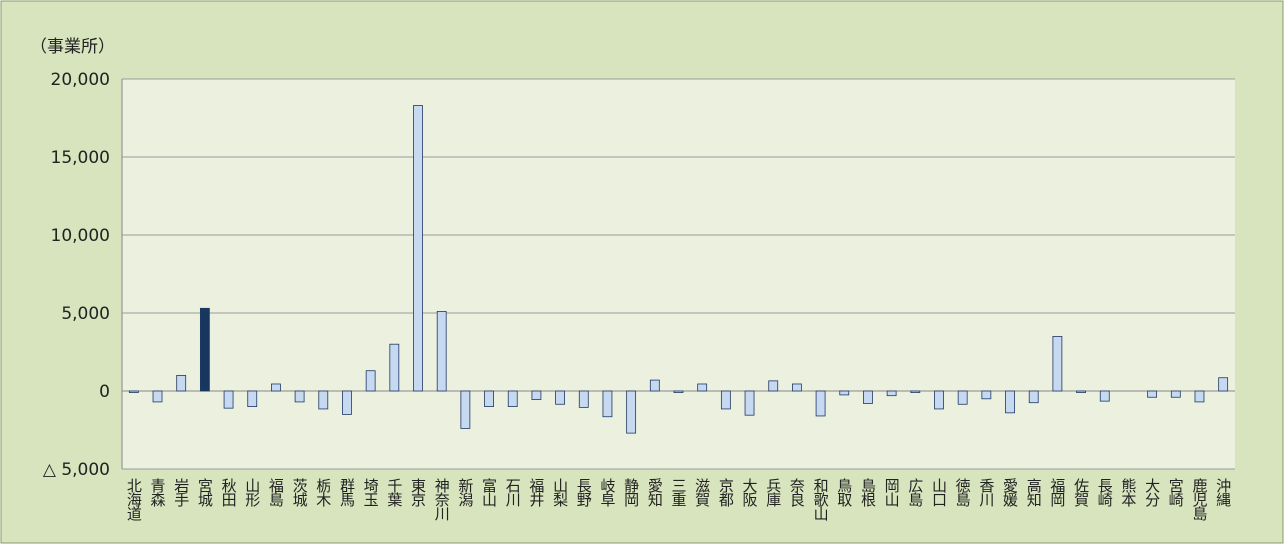  What do you see at coordinates (986, 492) in the screenshot?
I see `x-tick-label: 香川` at bounding box center [986, 492].